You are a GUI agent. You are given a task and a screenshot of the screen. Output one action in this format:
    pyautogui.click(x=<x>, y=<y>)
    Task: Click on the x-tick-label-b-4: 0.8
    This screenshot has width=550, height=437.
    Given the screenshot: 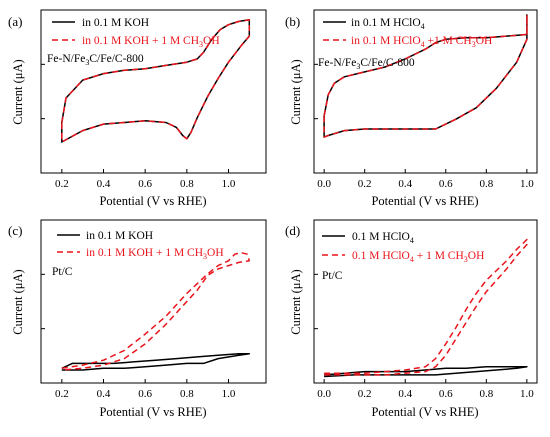 What is the action you would take?
    pyautogui.click(x=486, y=184)
    